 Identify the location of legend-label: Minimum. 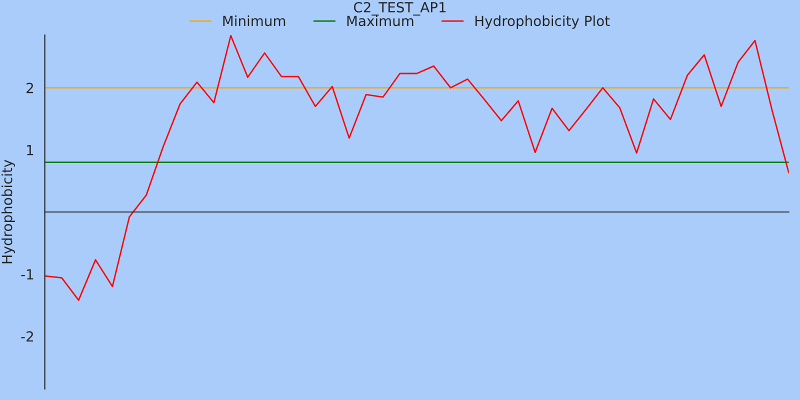
(254, 20).